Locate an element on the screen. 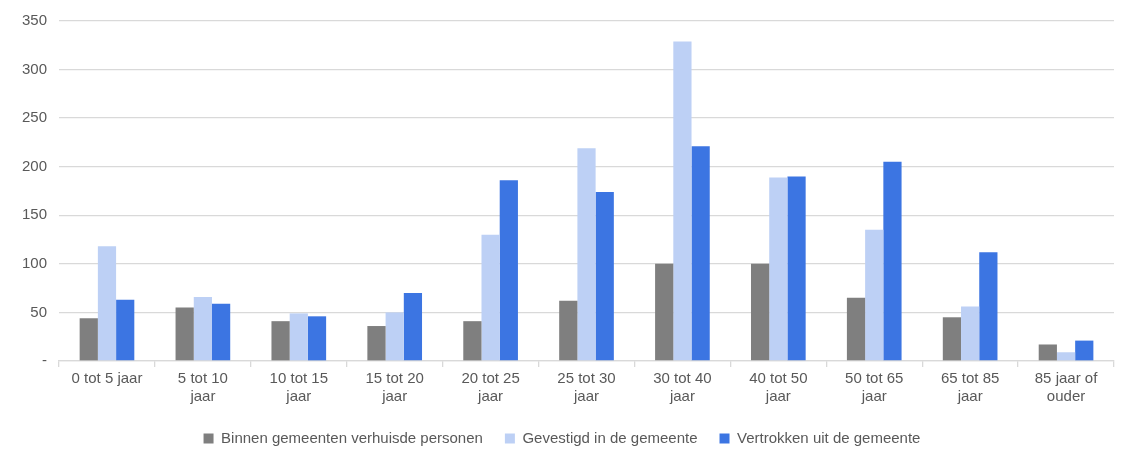  x-tick-label: 30 tot 40 jaar is located at coordinates (682, 387).